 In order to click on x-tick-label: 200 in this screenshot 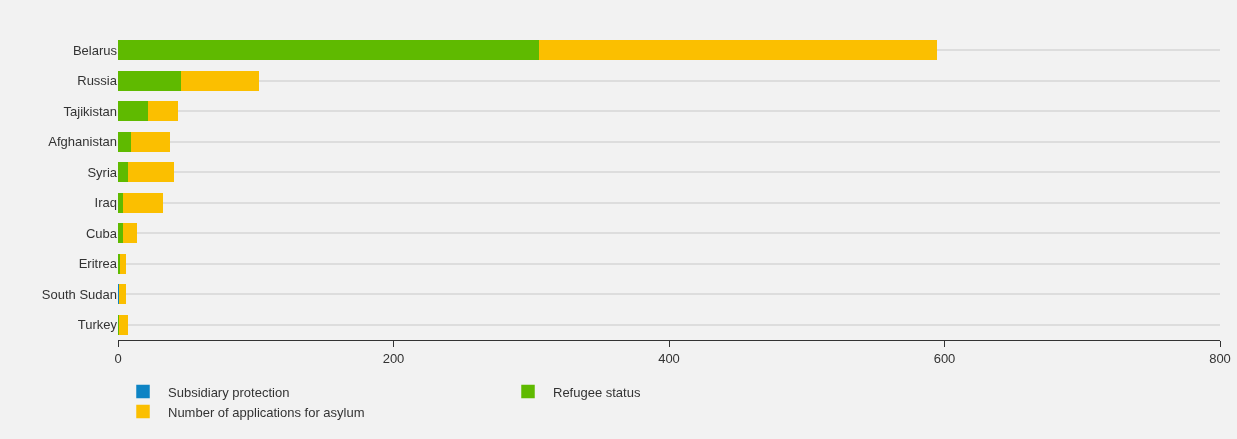, I will do `click(393, 358)`.